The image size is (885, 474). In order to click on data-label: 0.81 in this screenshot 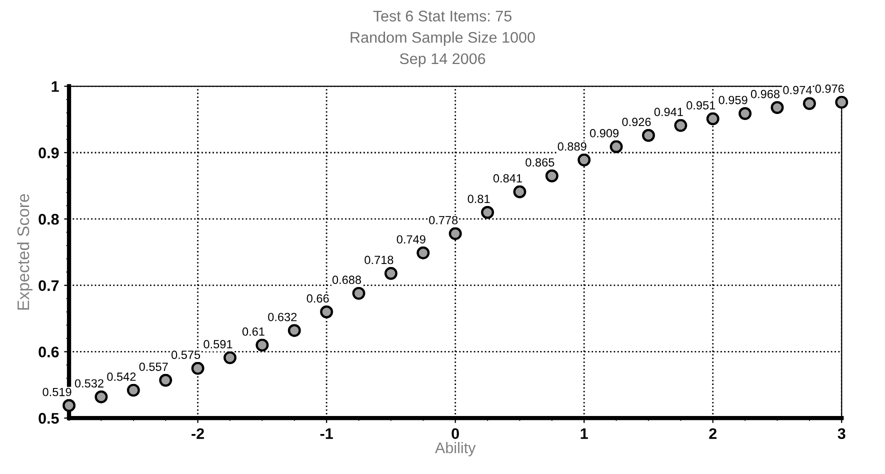, I will do `click(479, 199)`.